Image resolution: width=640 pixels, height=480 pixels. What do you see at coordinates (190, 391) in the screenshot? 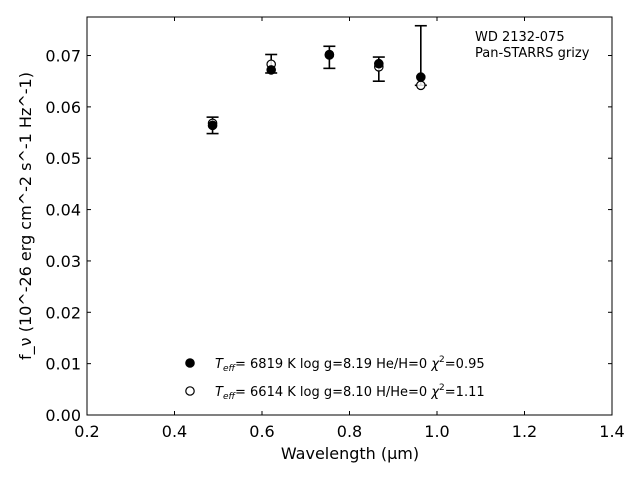
I see `legend-marker-open` at bounding box center [190, 391].